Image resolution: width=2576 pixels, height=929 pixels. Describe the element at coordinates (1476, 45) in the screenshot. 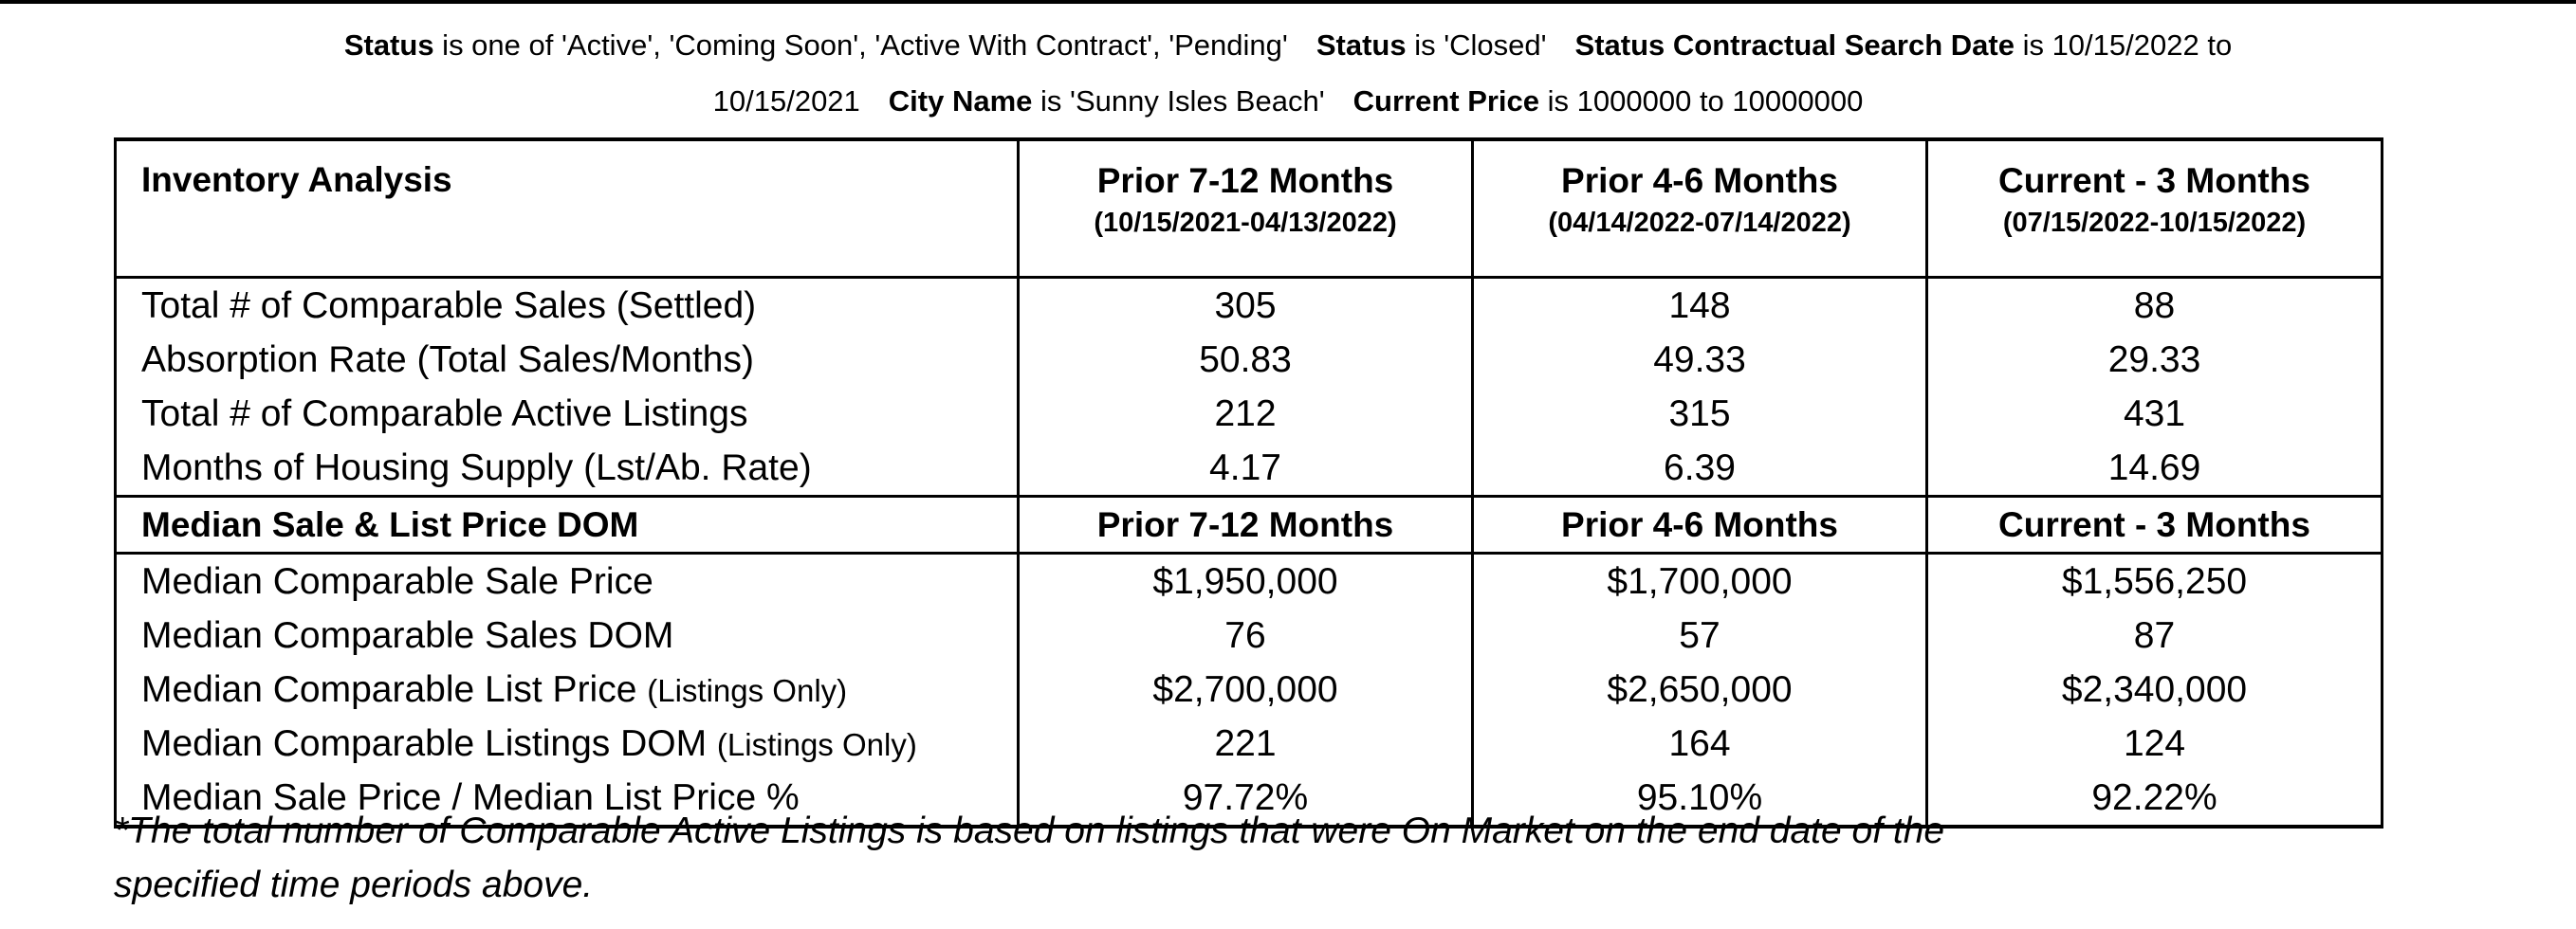

I see `criteria-value: is 'Closed'` at that location.